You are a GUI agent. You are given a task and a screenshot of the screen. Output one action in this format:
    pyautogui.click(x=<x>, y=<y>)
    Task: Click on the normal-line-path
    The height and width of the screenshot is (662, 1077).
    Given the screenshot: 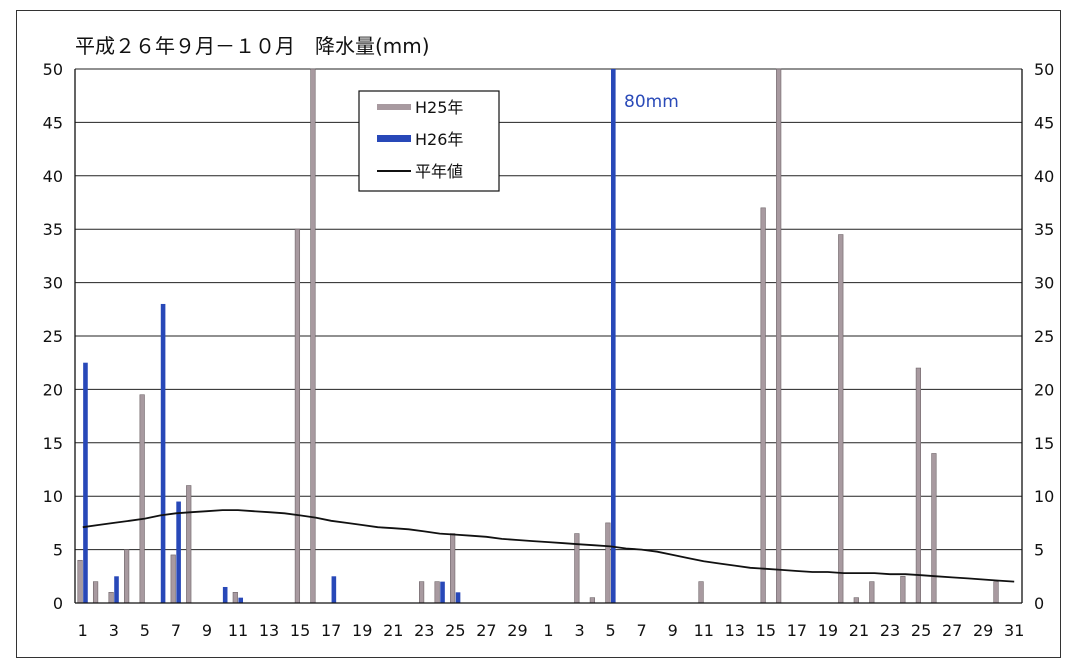 What is the action you would take?
    pyautogui.click(x=548, y=546)
    